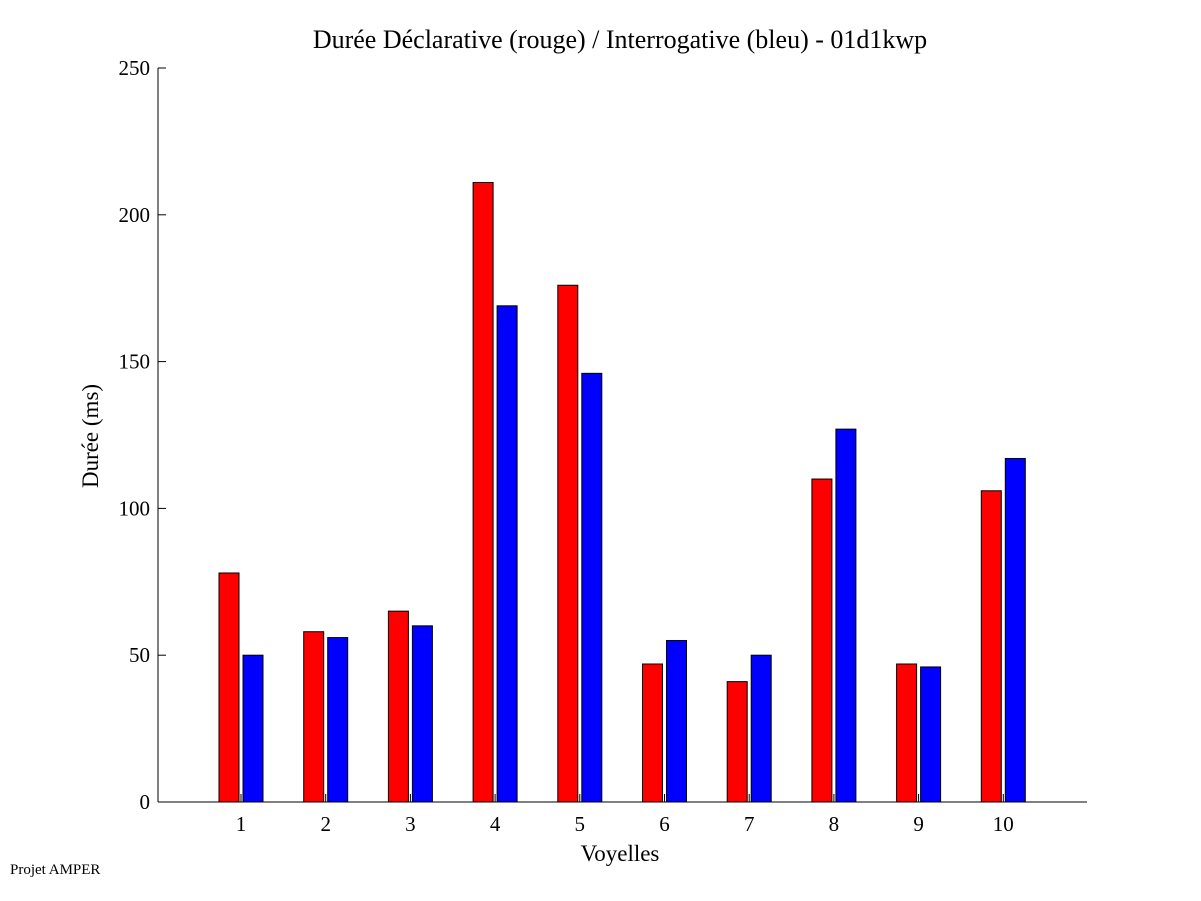  What do you see at coordinates (325, 824) in the screenshot?
I see `x-tick-label: 2` at bounding box center [325, 824].